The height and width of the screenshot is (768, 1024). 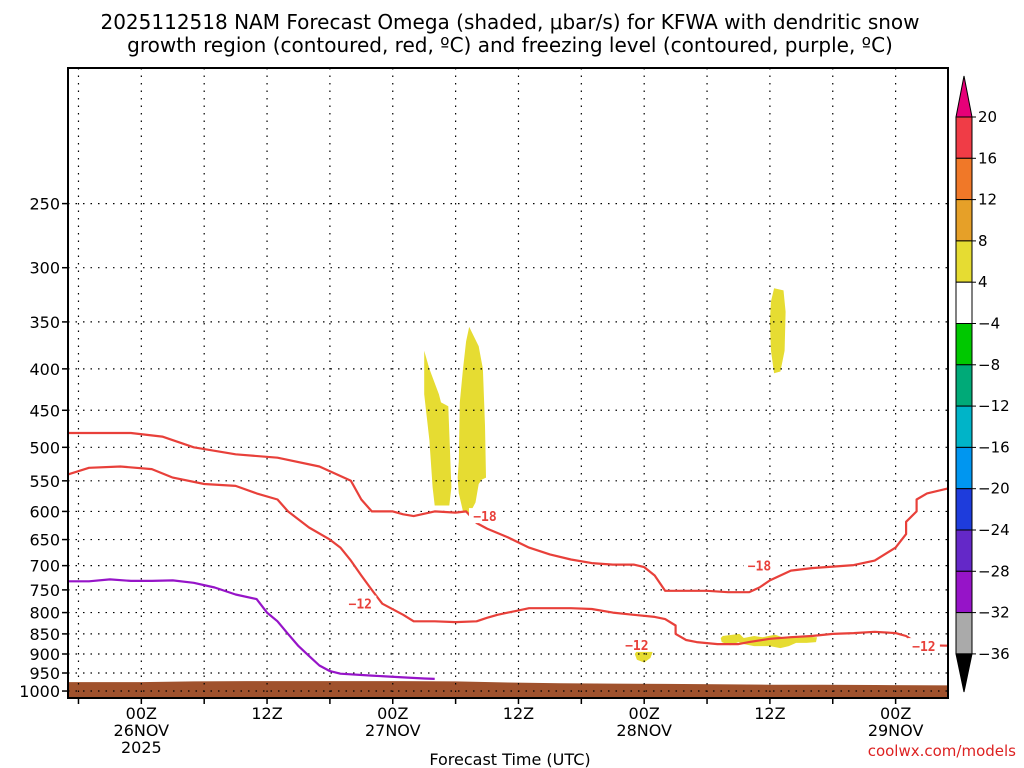 I want to click on x-tick-label-0-1: 00Z, so click(x=141, y=713).